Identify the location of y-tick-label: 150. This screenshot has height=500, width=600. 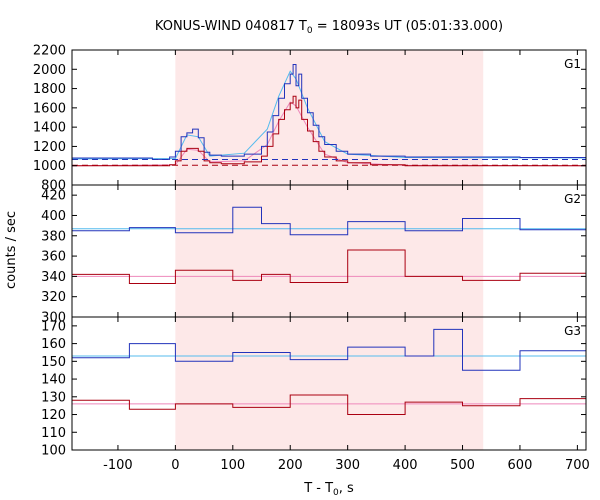
(53, 362).